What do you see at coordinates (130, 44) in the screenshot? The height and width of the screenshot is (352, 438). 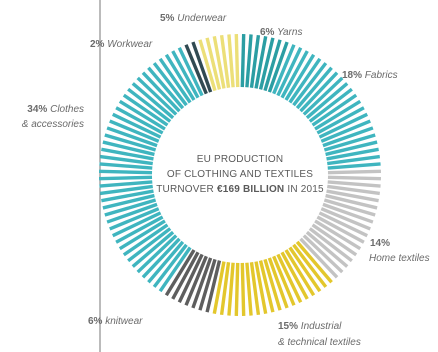 I see `label-workwear-text: Workwear` at bounding box center [130, 44].